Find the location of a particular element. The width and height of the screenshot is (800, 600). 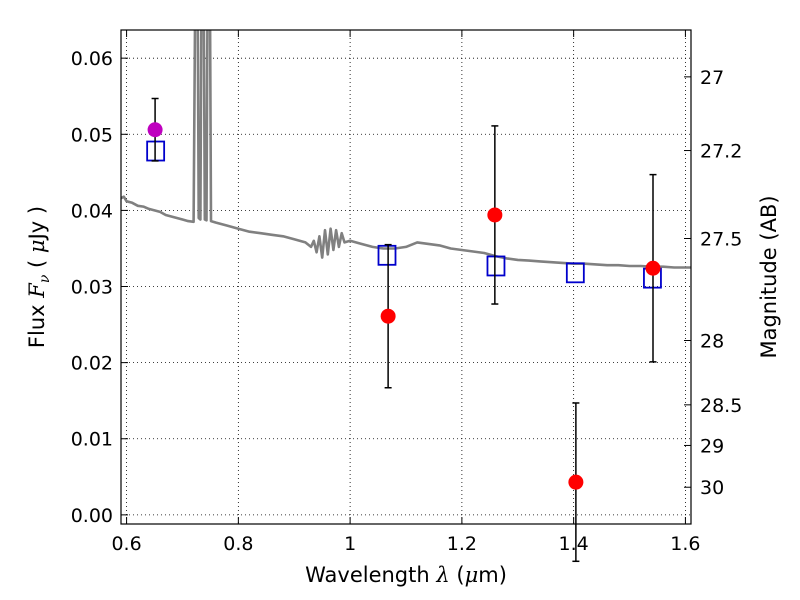

y2-tick-label: 29 is located at coordinates (712, 446).